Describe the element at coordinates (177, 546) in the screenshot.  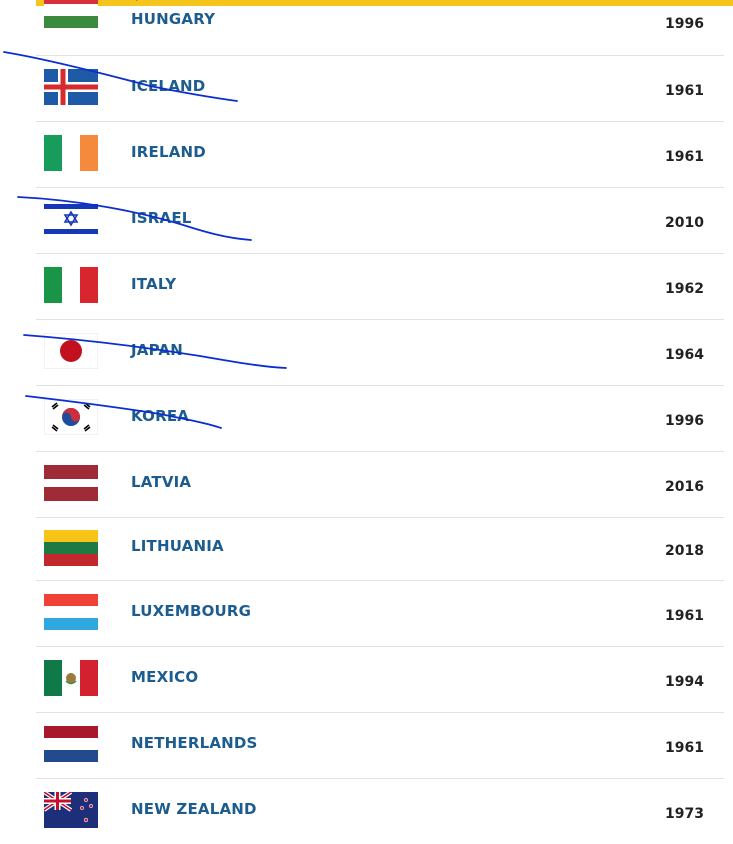
I see `country-link: LITHUANIA` at that location.